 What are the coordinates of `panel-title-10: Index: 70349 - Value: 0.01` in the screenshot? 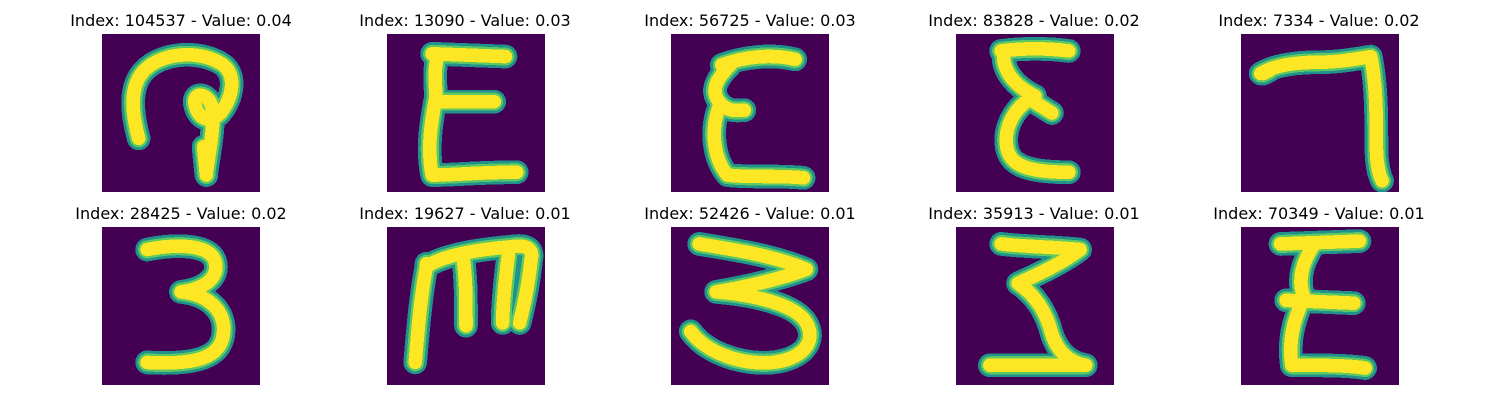 It's located at (1319, 213).